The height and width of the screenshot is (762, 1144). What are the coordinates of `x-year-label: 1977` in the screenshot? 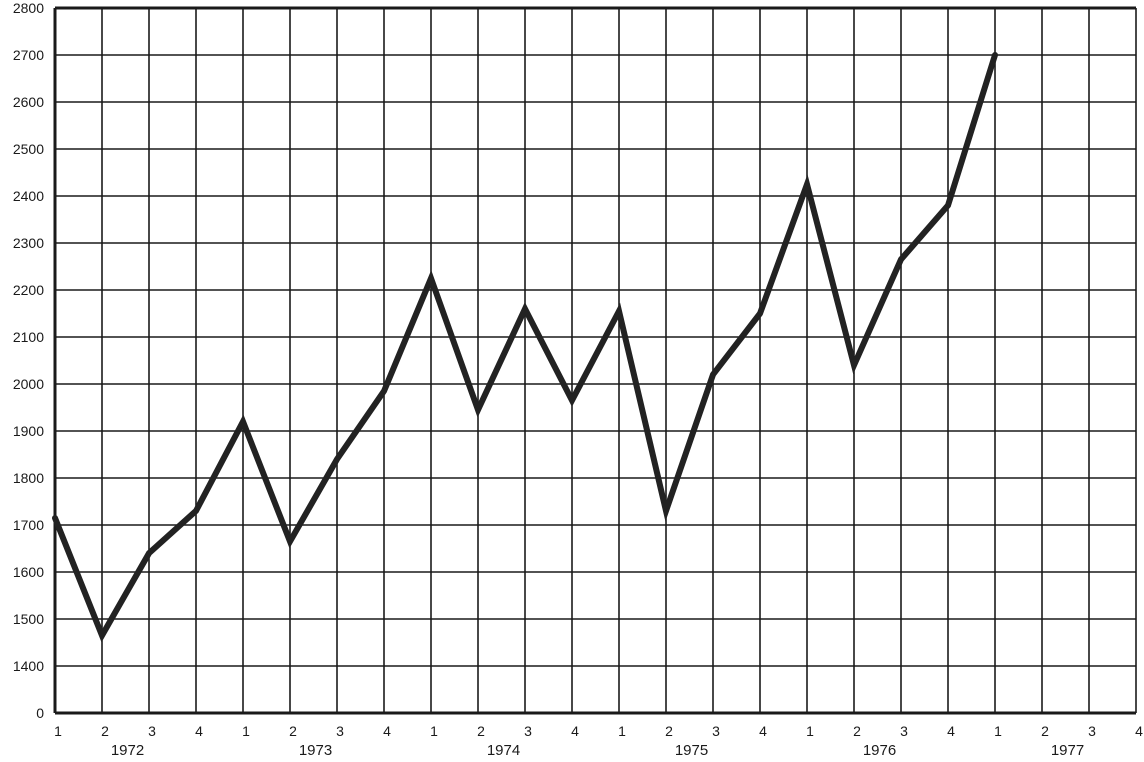 It's located at (1067, 750).